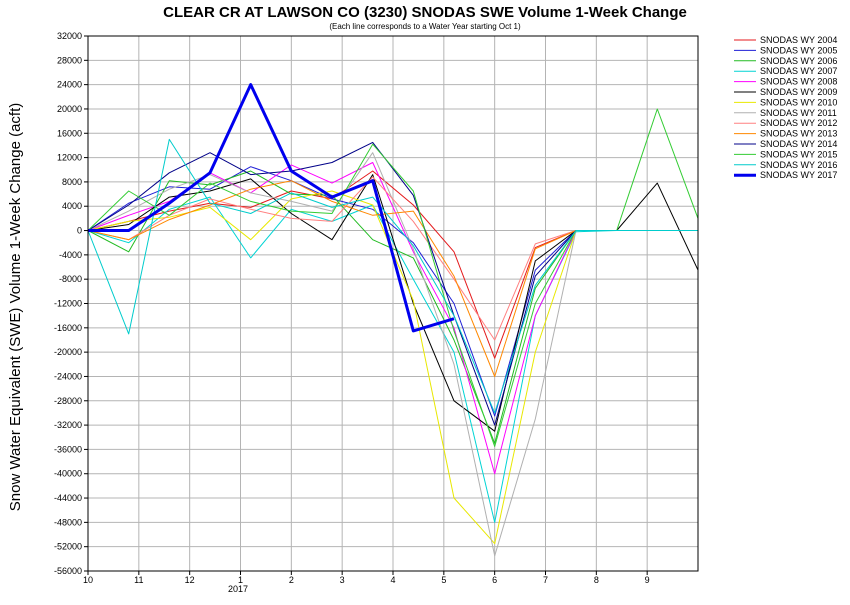  Describe the element at coordinates (88, 580) in the screenshot. I see `x-tick-label: 10` at that location.